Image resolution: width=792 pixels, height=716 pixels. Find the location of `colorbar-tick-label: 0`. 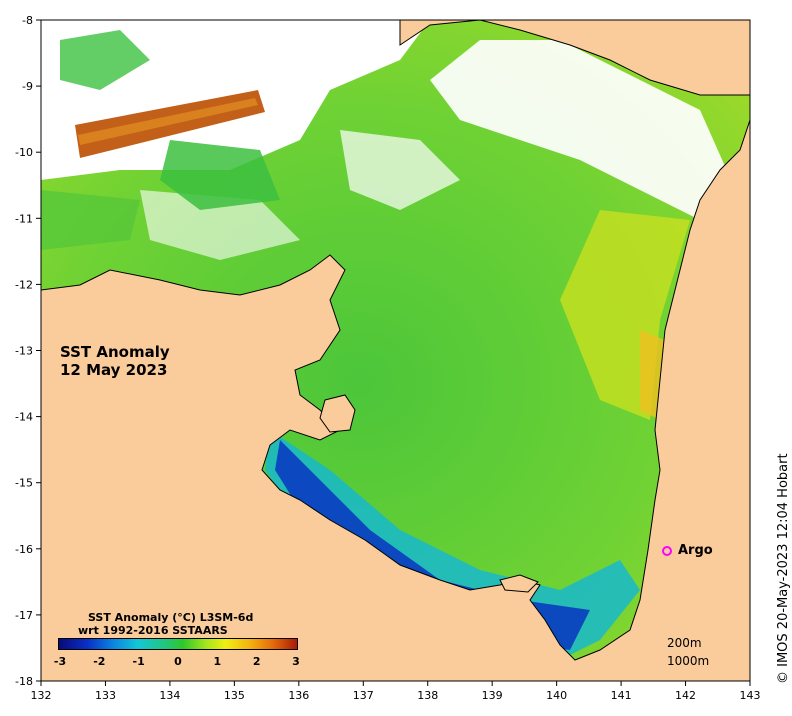

colorbar-tick-label: 0 is located at coordinates (178, 661).